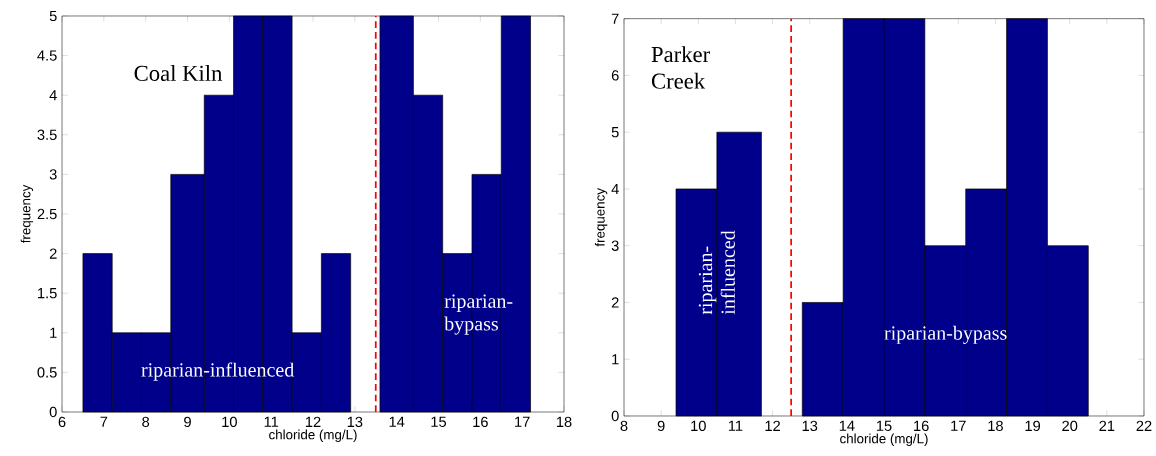  I want to click on y-tick-label: 3.5, so click(47, 134).